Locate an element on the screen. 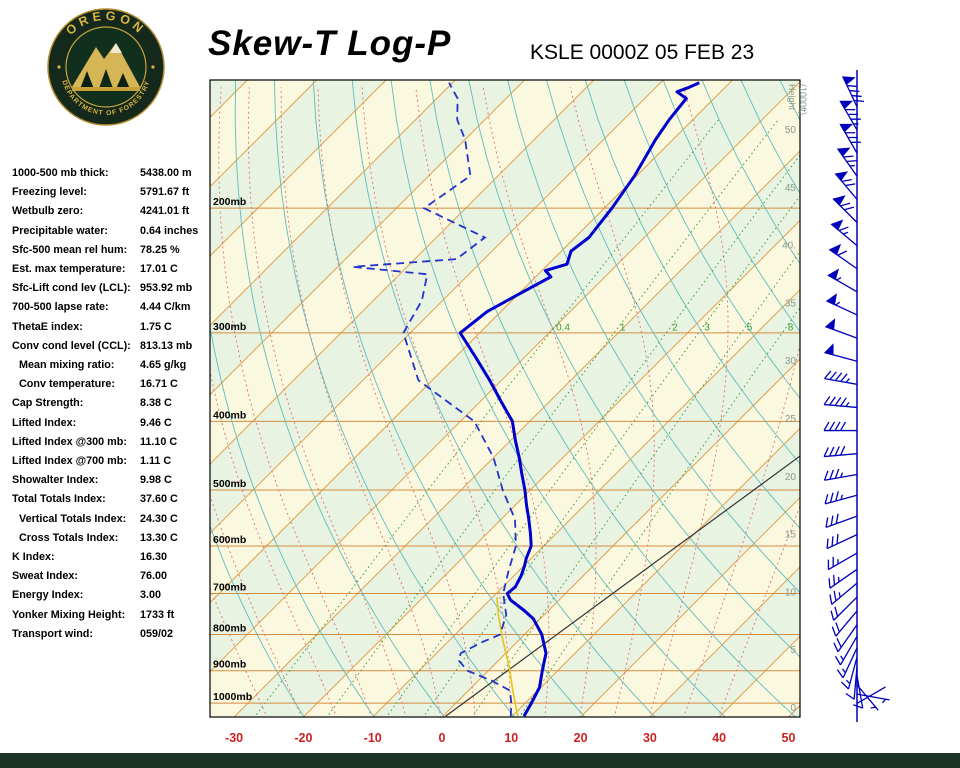 The height and width of the screenshot is (768, 960). index-row: Est. max temperature: 17.01 C is located at coordinates (112, 269).